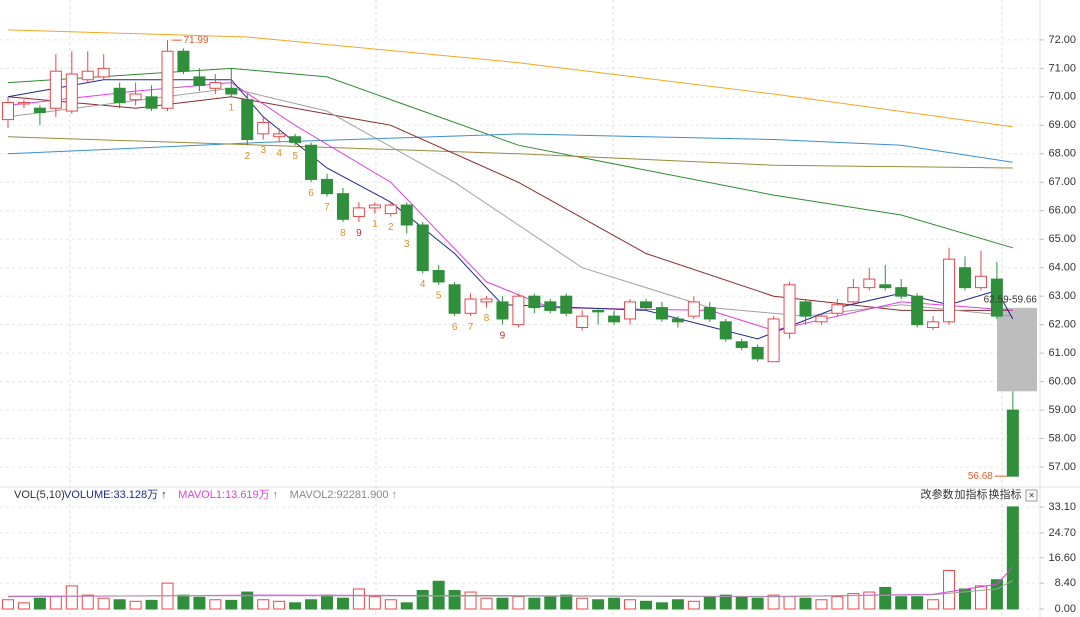 The height and width of the screenshot is (617, 1080). What do you see at coordinates (263, 150) in the screenshot?
I see `td-label: 3` at bounding box center [263, 150].